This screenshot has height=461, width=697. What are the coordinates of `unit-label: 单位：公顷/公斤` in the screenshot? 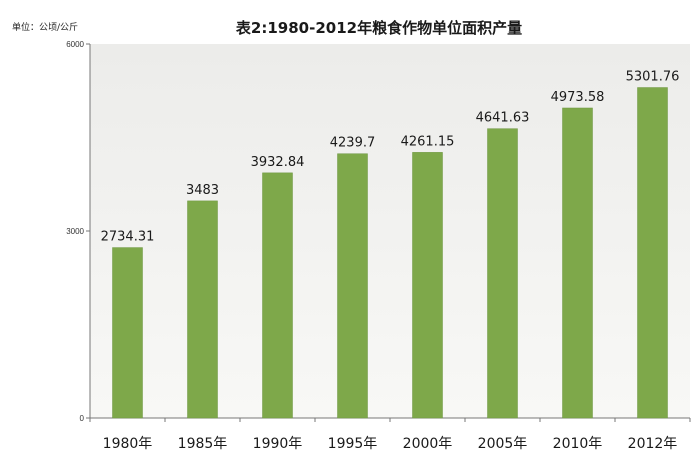 It's located at (45, 27).